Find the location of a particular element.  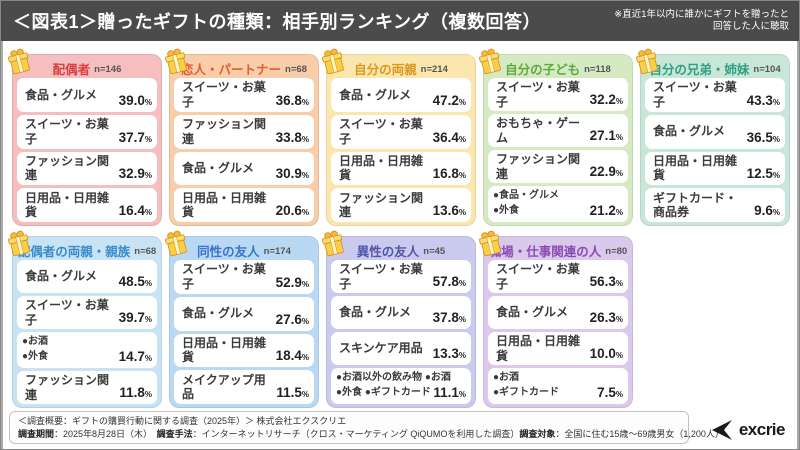

rank-item: おもちゃ・ゲーム 27.1% is located at coordinates (558, 130).